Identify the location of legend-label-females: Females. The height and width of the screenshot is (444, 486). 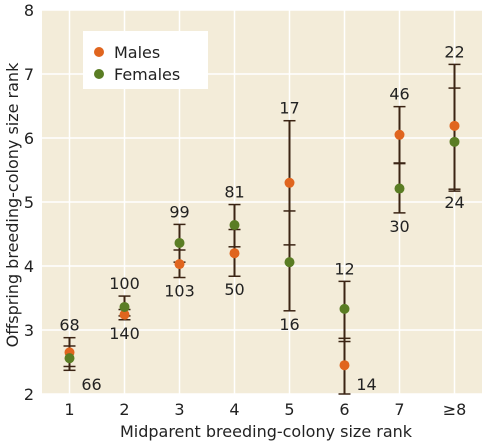
(147, 74).